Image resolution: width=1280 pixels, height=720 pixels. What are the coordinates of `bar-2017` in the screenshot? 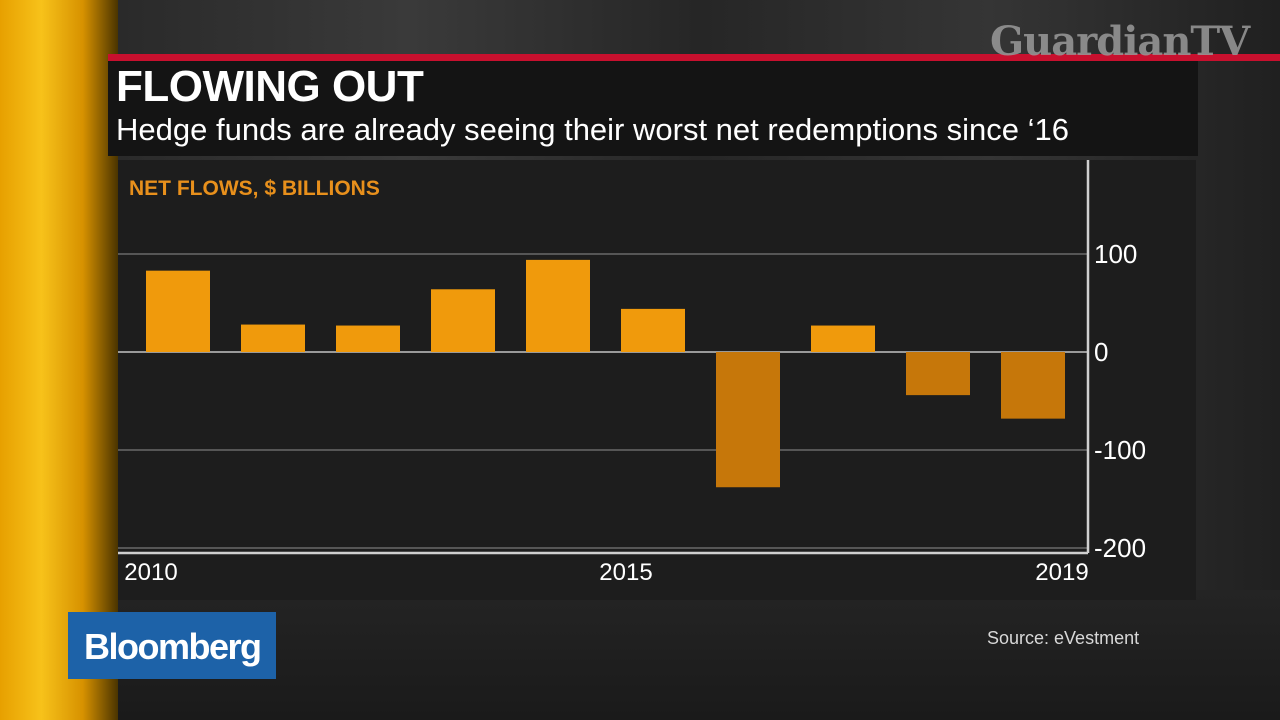 It's located at (843, 338).